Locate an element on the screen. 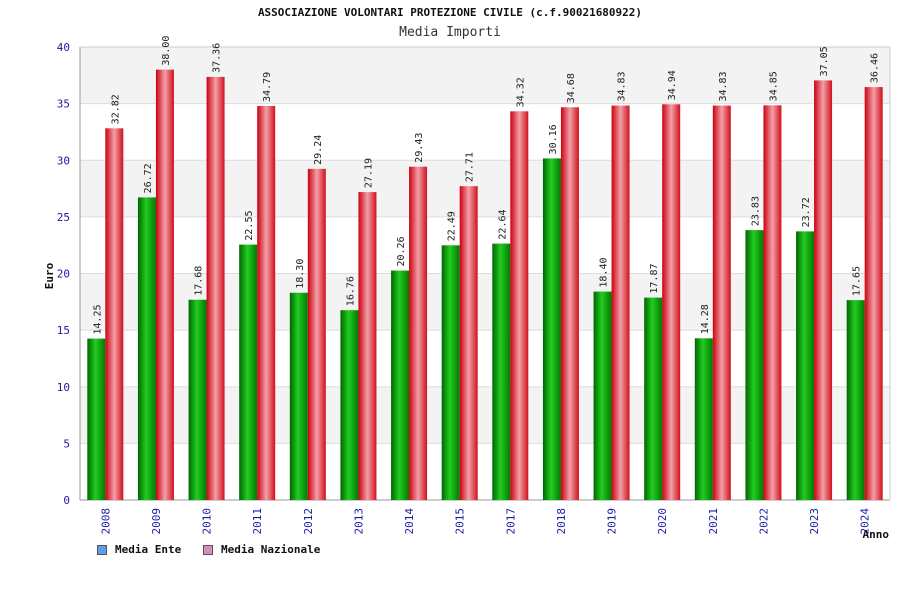 The height and width of the screenshot is (600, 900). data-label-media-ente: 14.28 is located at coordinates (705, 319).